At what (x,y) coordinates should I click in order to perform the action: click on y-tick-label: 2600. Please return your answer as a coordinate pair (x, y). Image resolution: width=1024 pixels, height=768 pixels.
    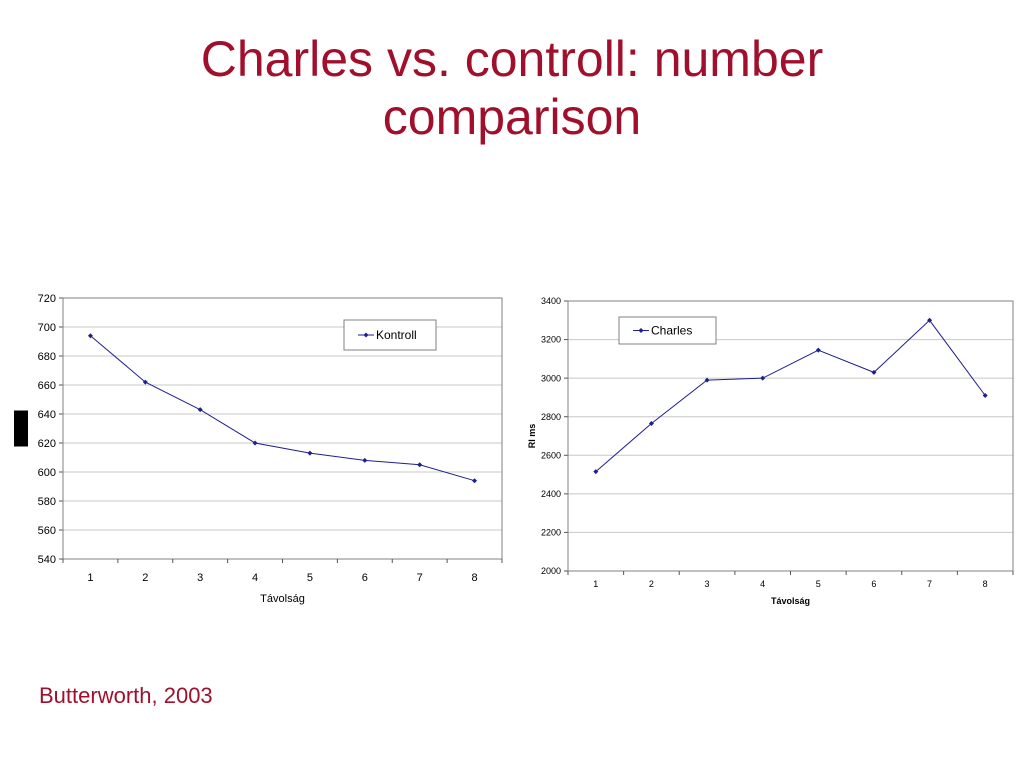
    Looking at the image, I should click on (551, 455).